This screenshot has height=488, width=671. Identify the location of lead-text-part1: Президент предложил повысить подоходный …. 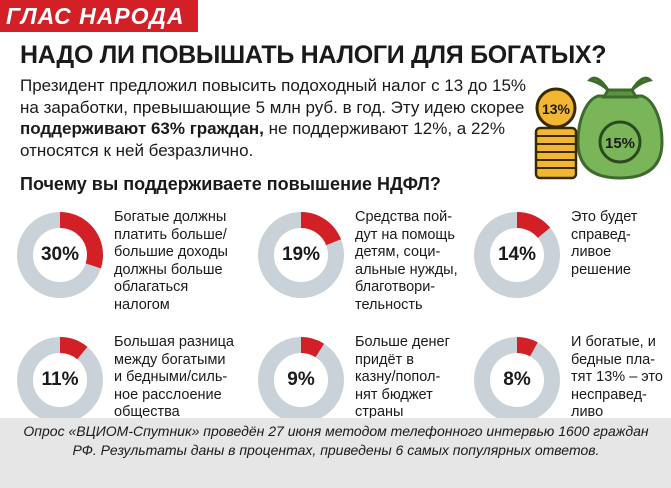
(273, 96).